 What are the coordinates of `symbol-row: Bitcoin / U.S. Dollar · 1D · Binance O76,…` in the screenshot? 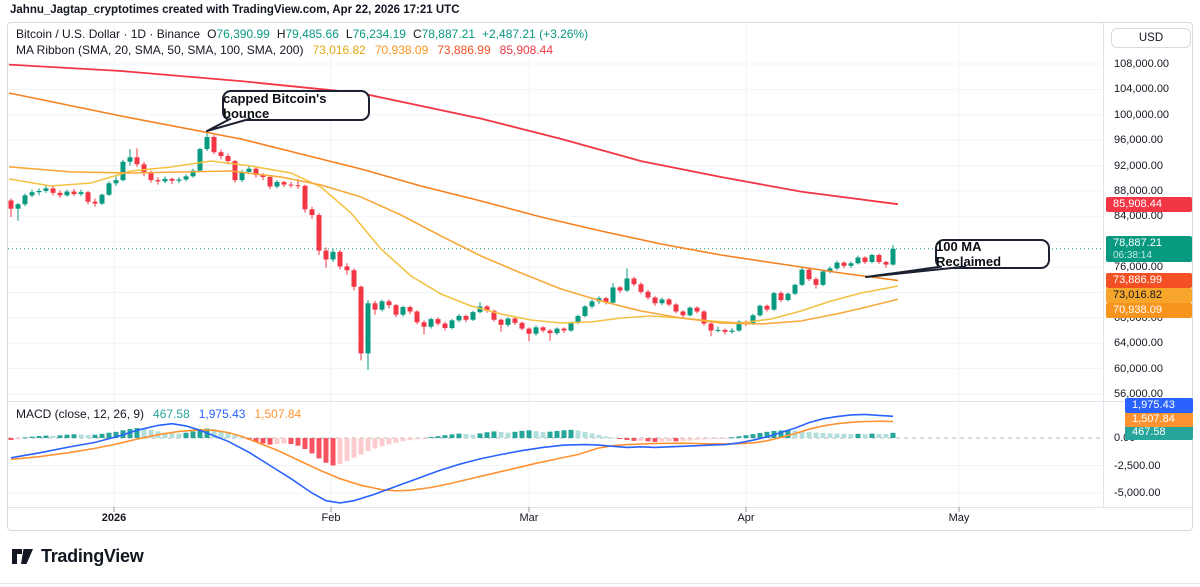 It's located at (302, 34).